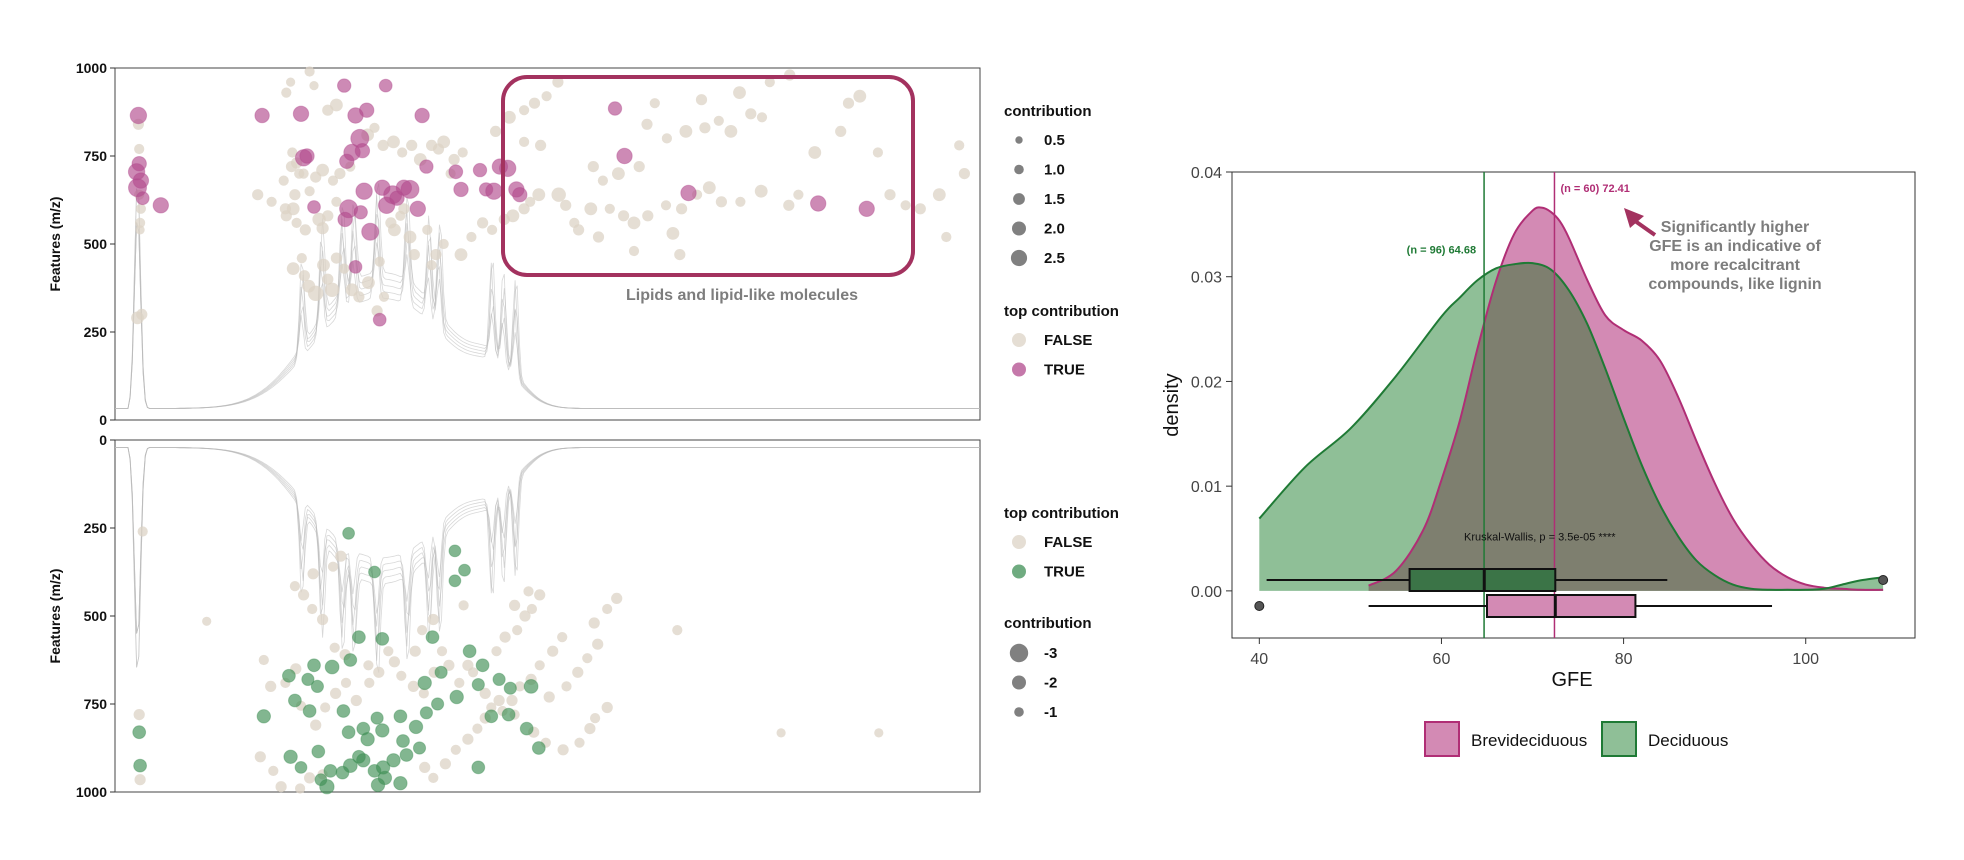  I want to click on legend-size-swatch, so click(1019, 258).